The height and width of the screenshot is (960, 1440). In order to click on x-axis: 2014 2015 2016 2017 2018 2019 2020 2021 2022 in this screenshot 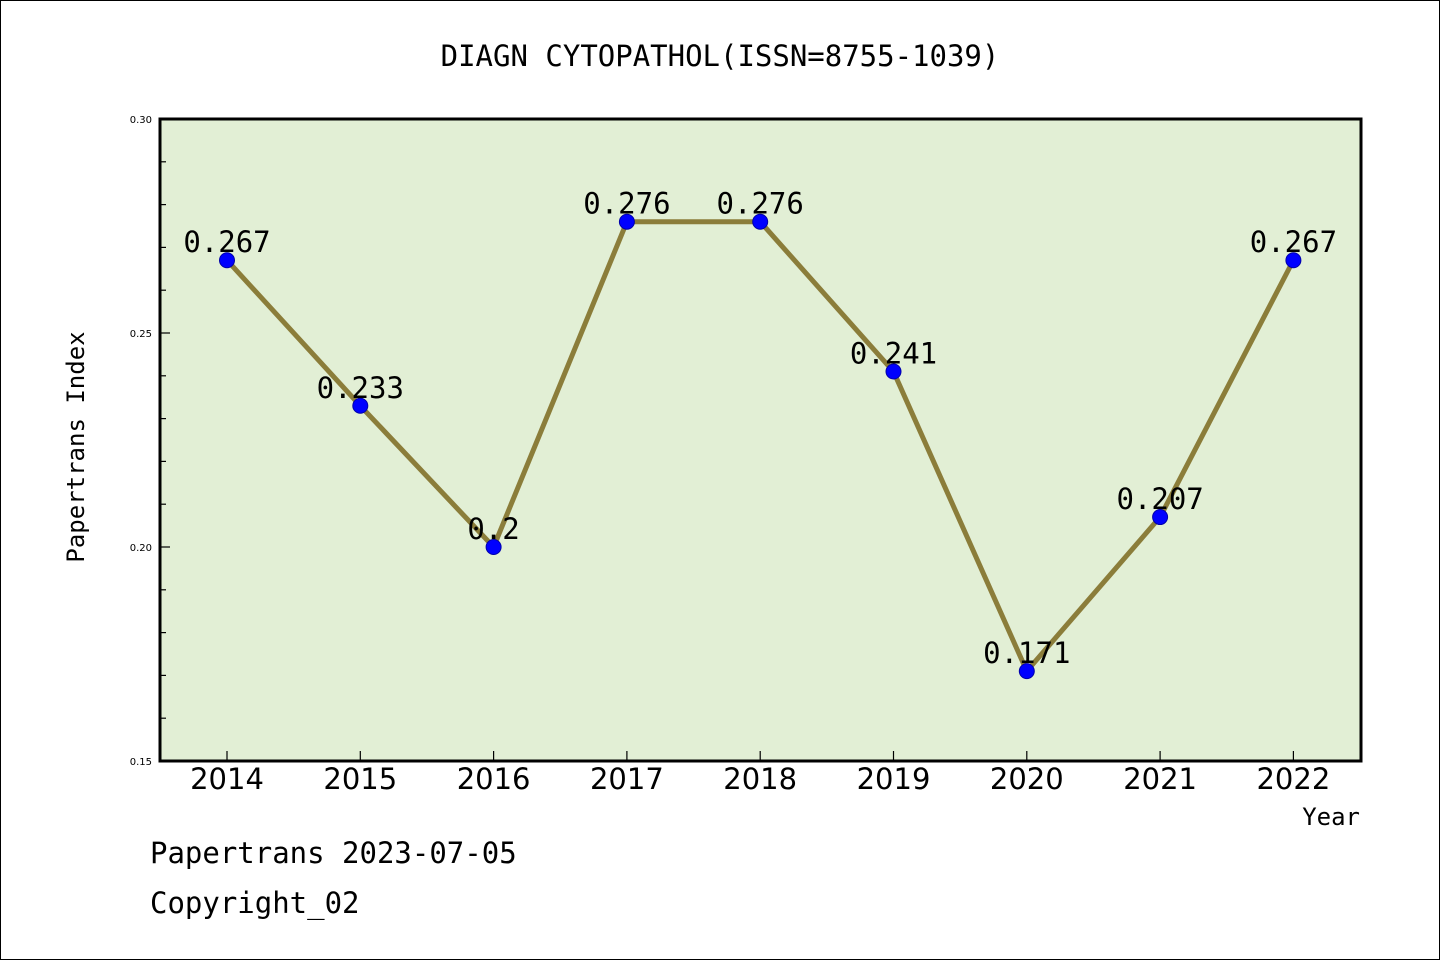, I will do `click(760, 773)`.